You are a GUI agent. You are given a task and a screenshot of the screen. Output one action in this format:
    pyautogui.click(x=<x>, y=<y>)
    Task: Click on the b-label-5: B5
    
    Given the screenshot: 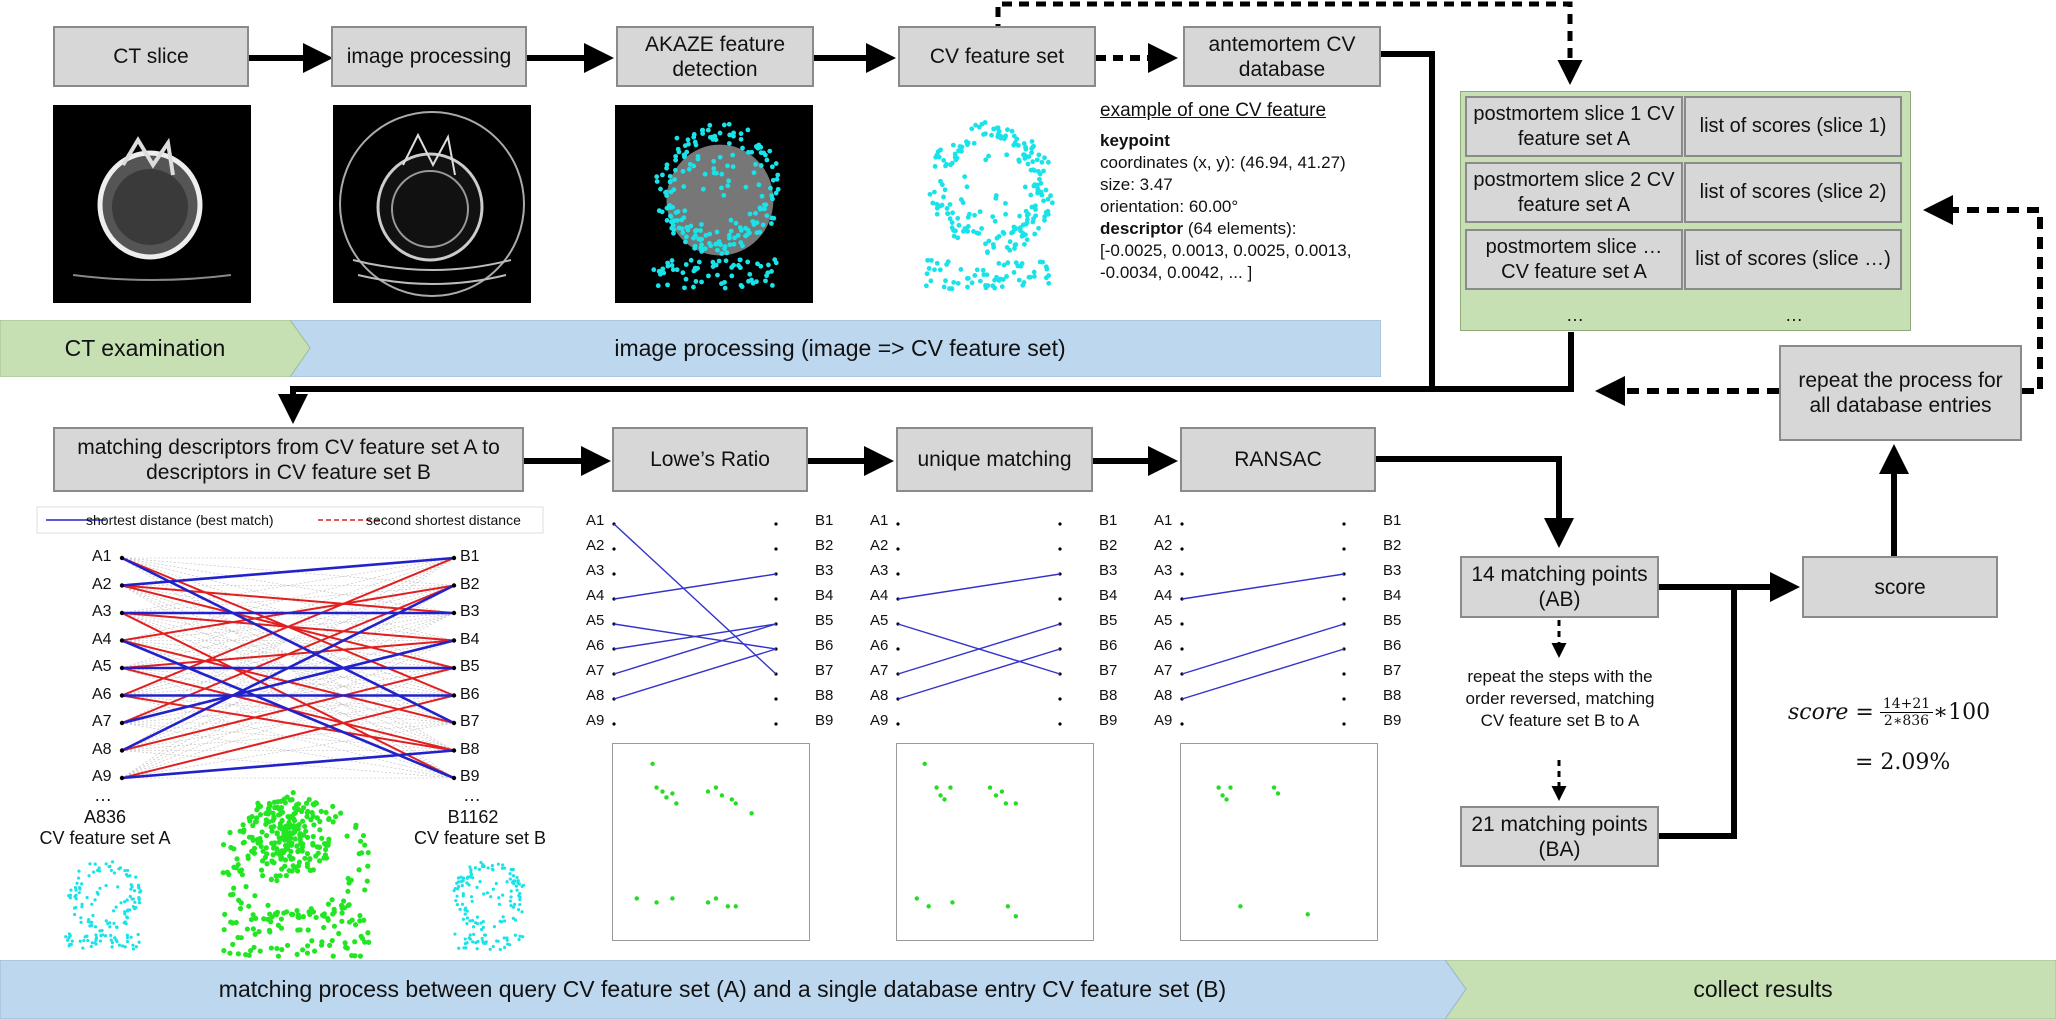 What is the action you would take?
    pyautogui.click(x=824, y=620)
    